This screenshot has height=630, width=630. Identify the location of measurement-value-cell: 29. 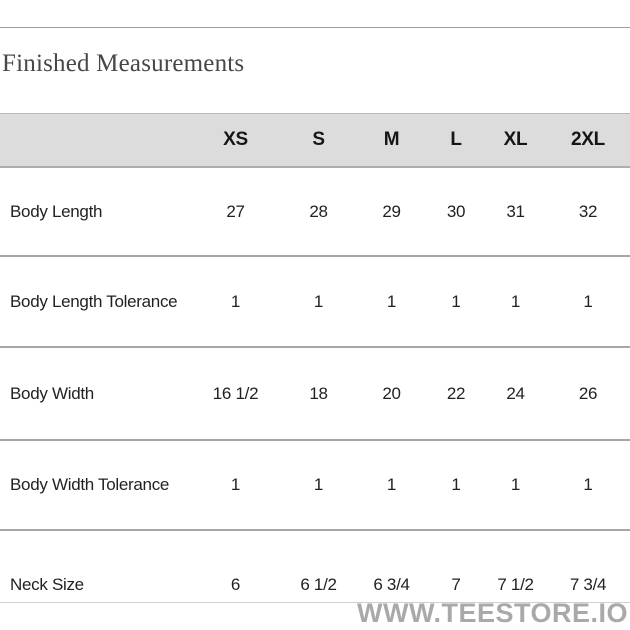
(391, 212).